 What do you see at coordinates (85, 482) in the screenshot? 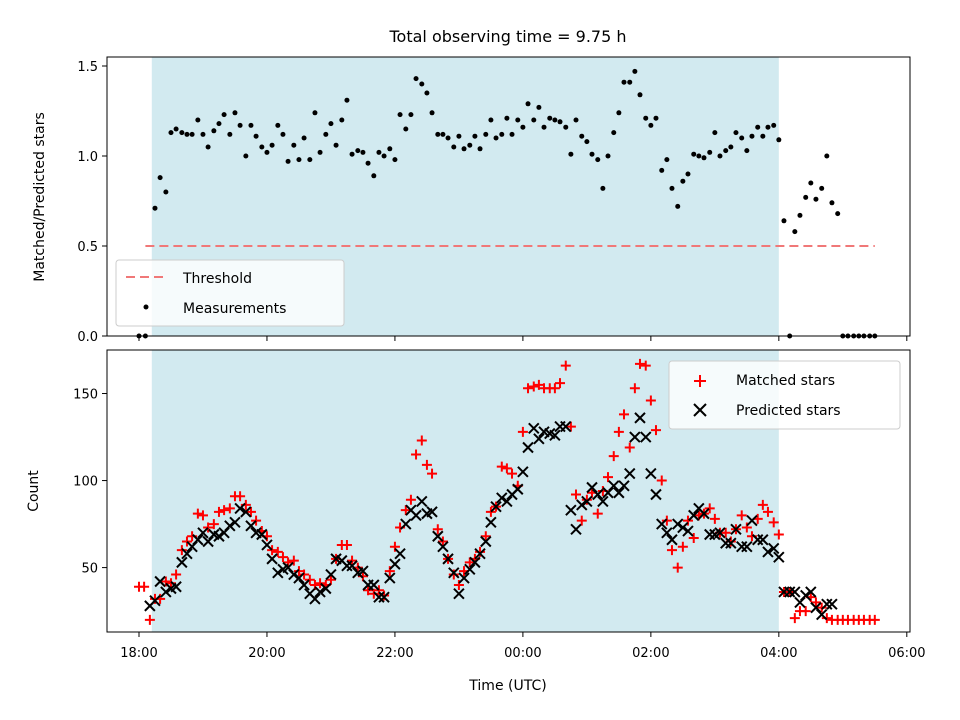
I see `count-y-tick-label: 100` at bounding box center [85, 482].